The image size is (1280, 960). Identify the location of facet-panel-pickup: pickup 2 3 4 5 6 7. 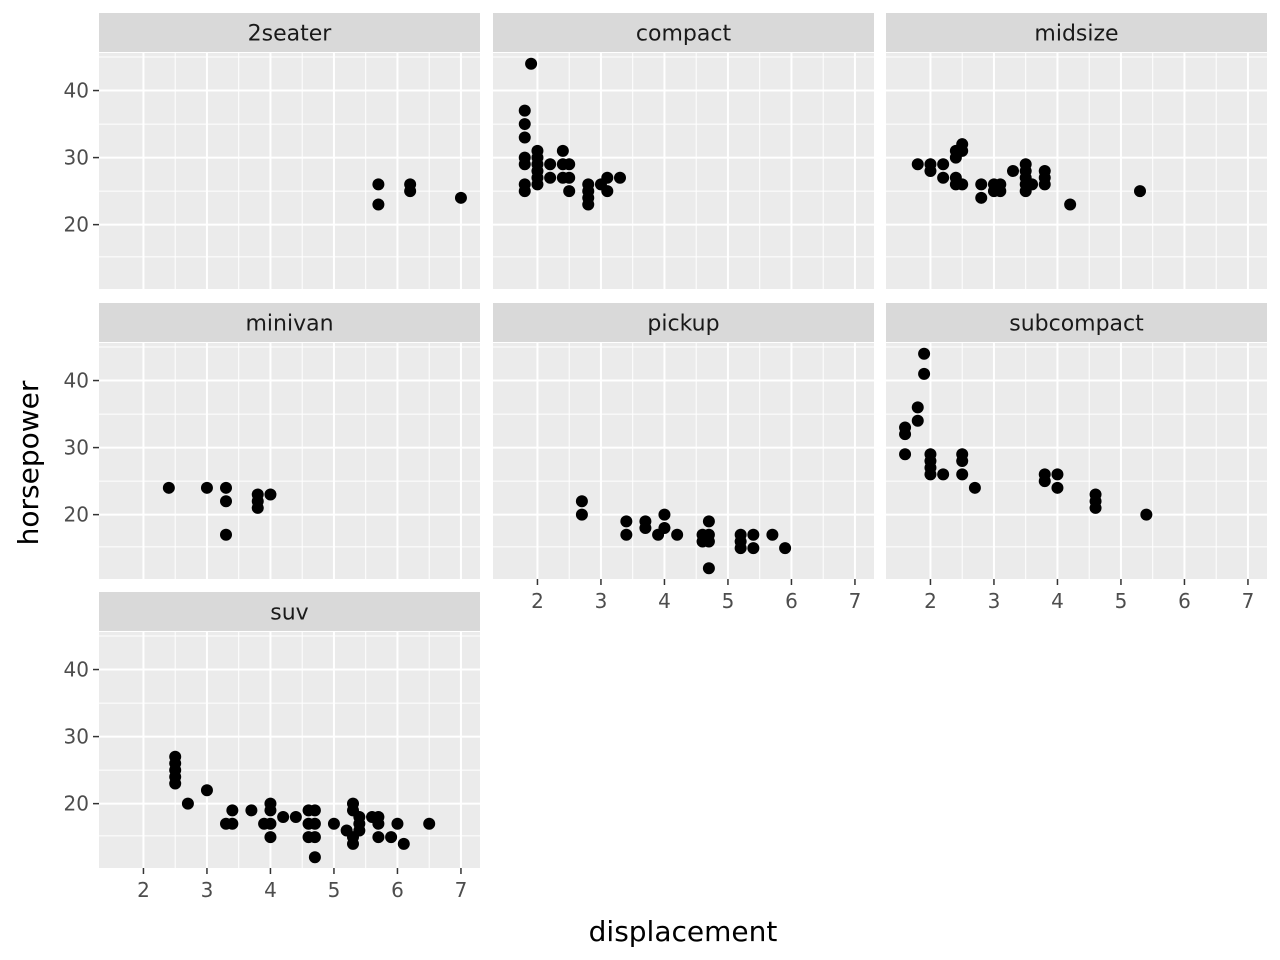
(683, 458).